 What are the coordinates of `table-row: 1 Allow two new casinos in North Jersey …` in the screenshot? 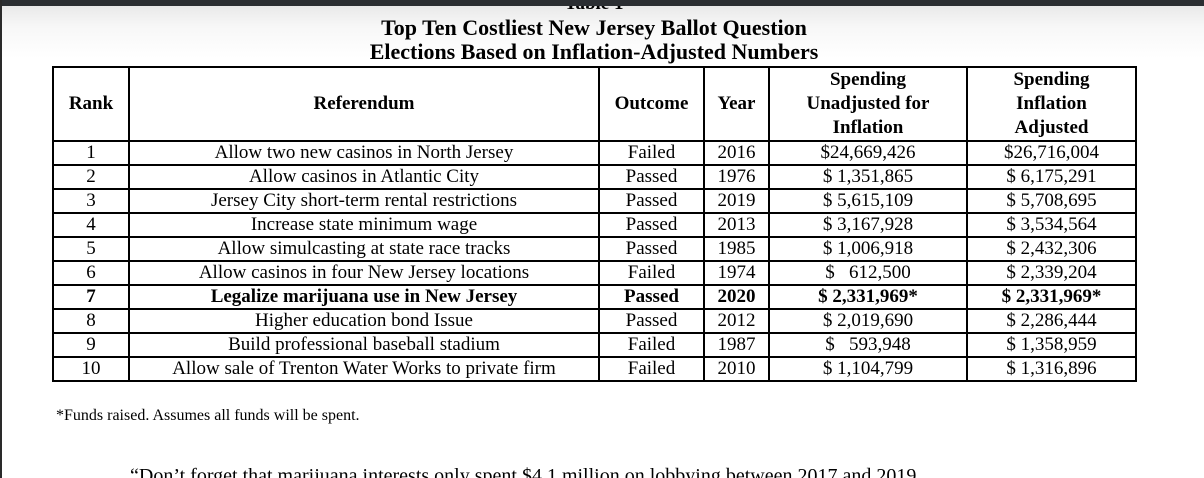 It's located at (594, 153).